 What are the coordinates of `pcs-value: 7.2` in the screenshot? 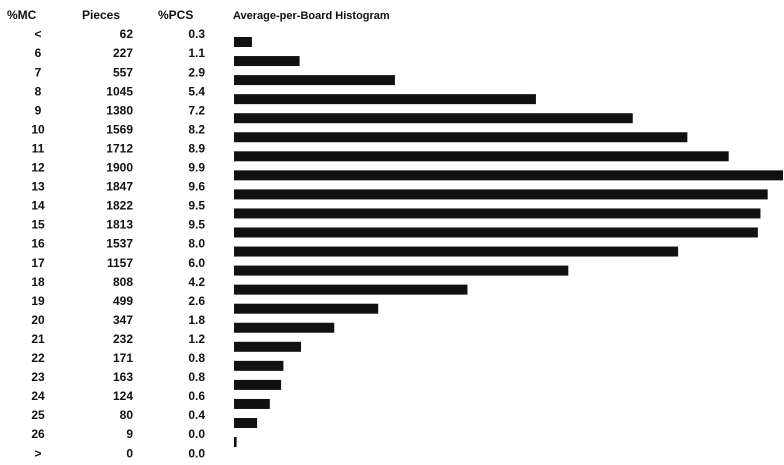 It's located at (196, 110).